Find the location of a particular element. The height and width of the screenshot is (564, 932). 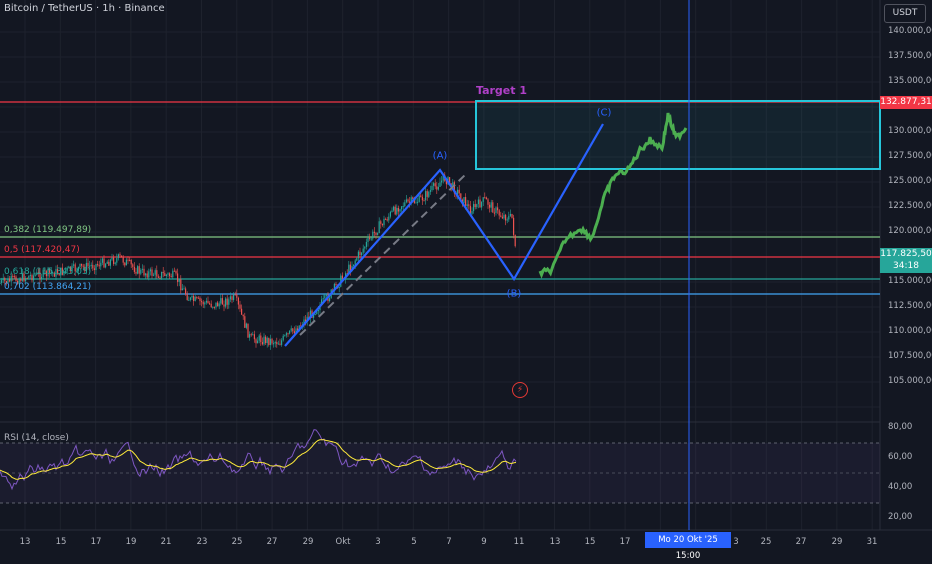

bolt-icon: ⚡ is located at coordinates (520, 390).